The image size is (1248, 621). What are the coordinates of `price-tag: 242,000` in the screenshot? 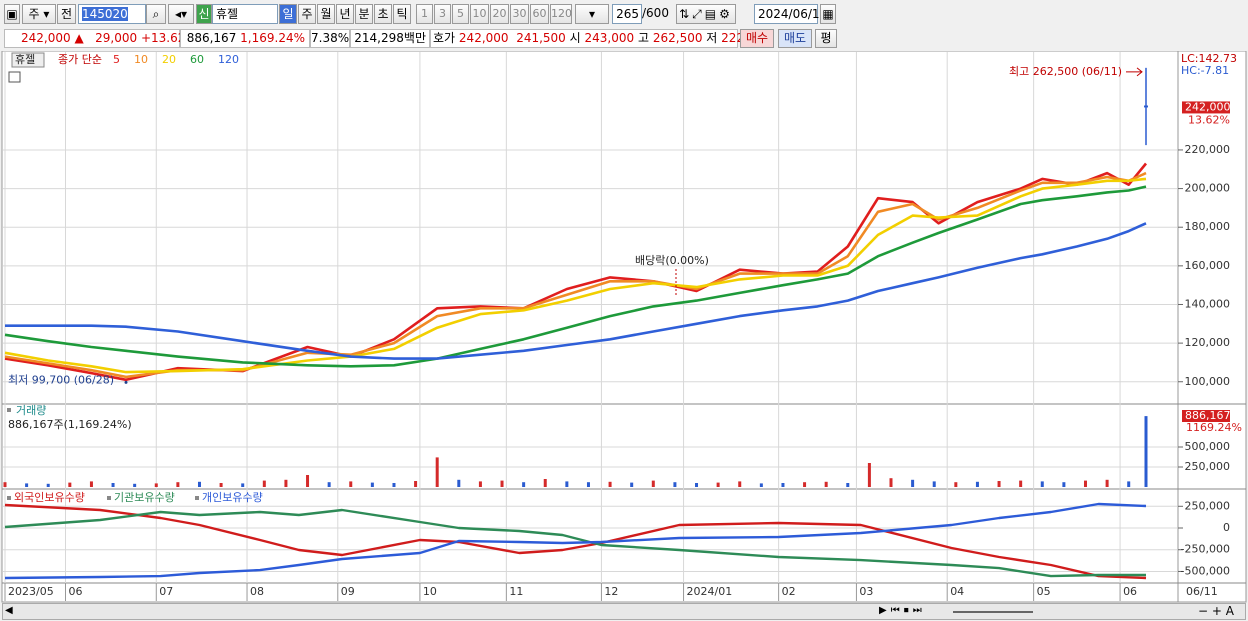 It's located at (1208, 106).